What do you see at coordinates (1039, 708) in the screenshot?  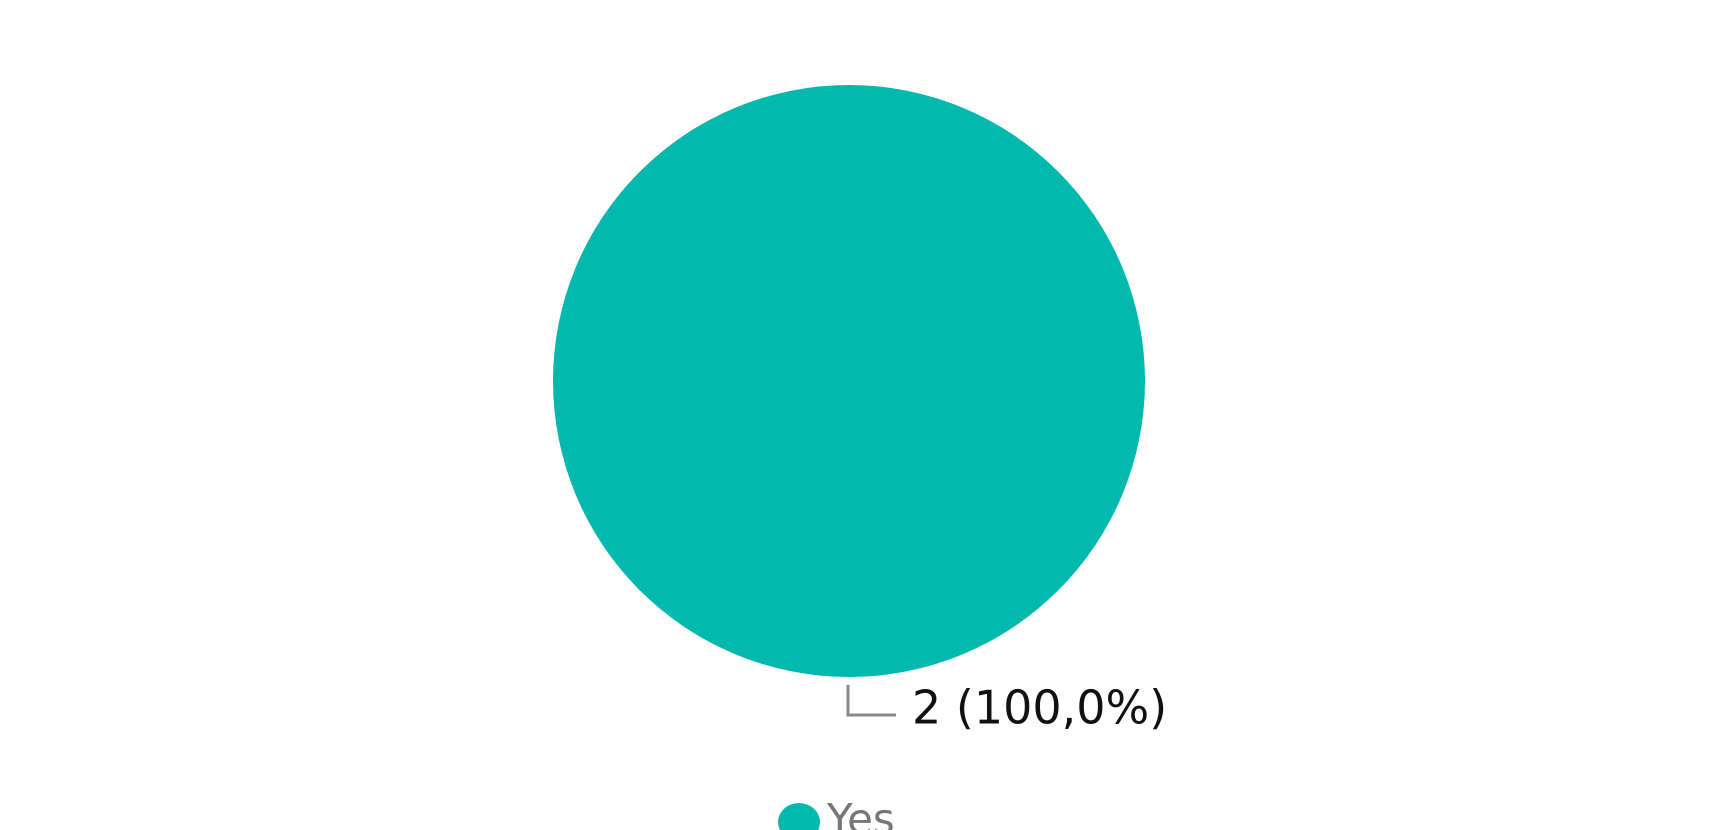 I see `data-label: 2 (100,0%)` at bounding box center [1039, 708].